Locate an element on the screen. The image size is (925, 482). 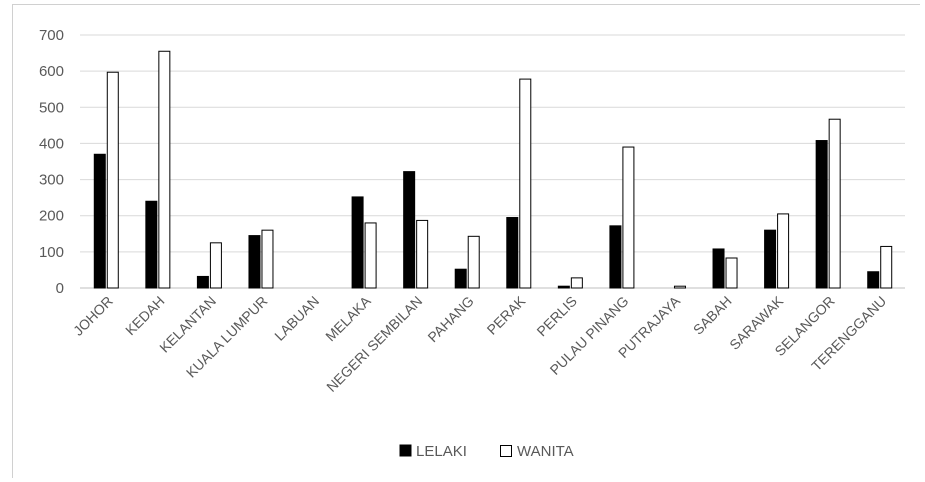
x-category-label: NEGERI SEMBILAN is located at coordinates (374, 344).